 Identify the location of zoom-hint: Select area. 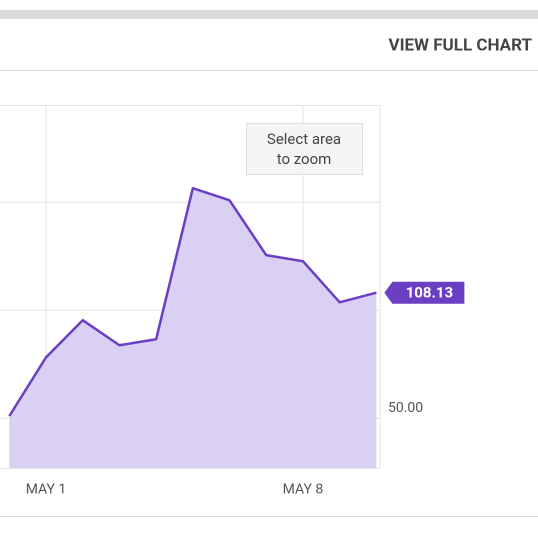
(304, 139).